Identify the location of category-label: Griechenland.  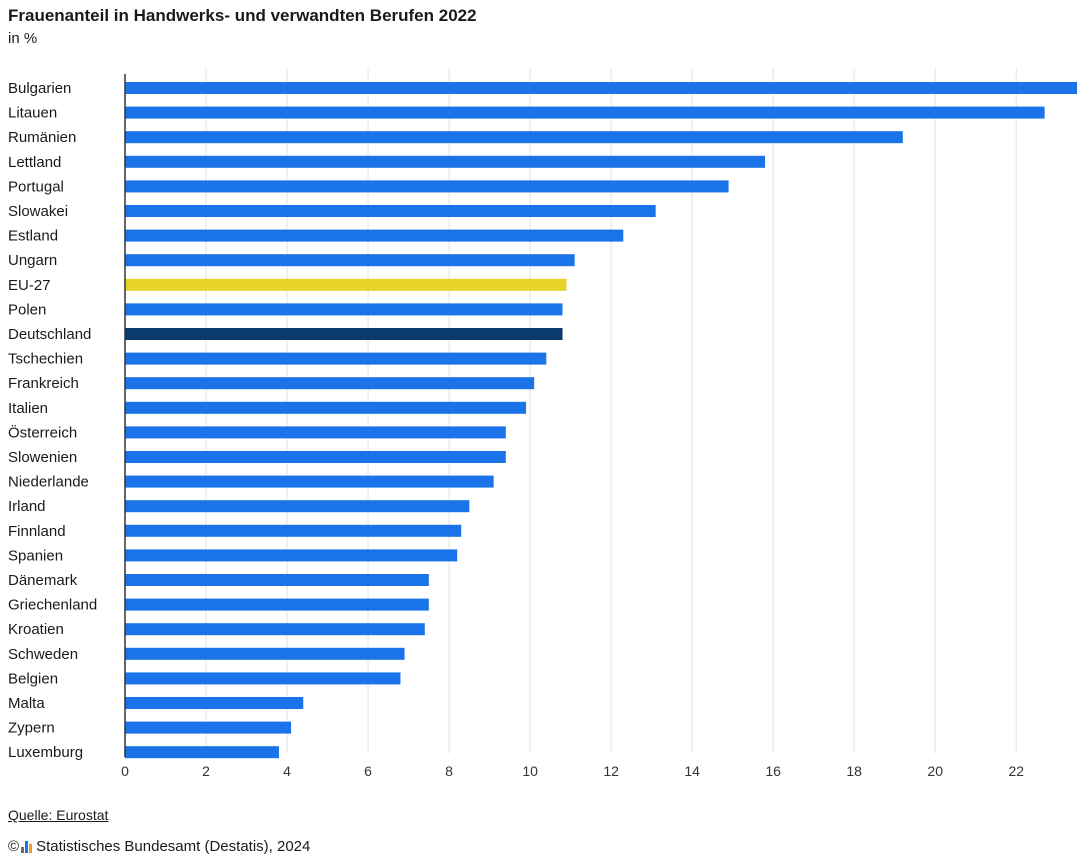
(52, 605).